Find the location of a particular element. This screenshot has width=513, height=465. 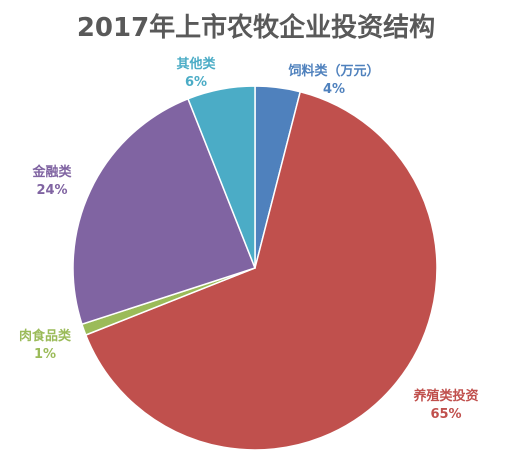

slice-label-0: 饲料类（万元） is located at coordinates (333, 71).